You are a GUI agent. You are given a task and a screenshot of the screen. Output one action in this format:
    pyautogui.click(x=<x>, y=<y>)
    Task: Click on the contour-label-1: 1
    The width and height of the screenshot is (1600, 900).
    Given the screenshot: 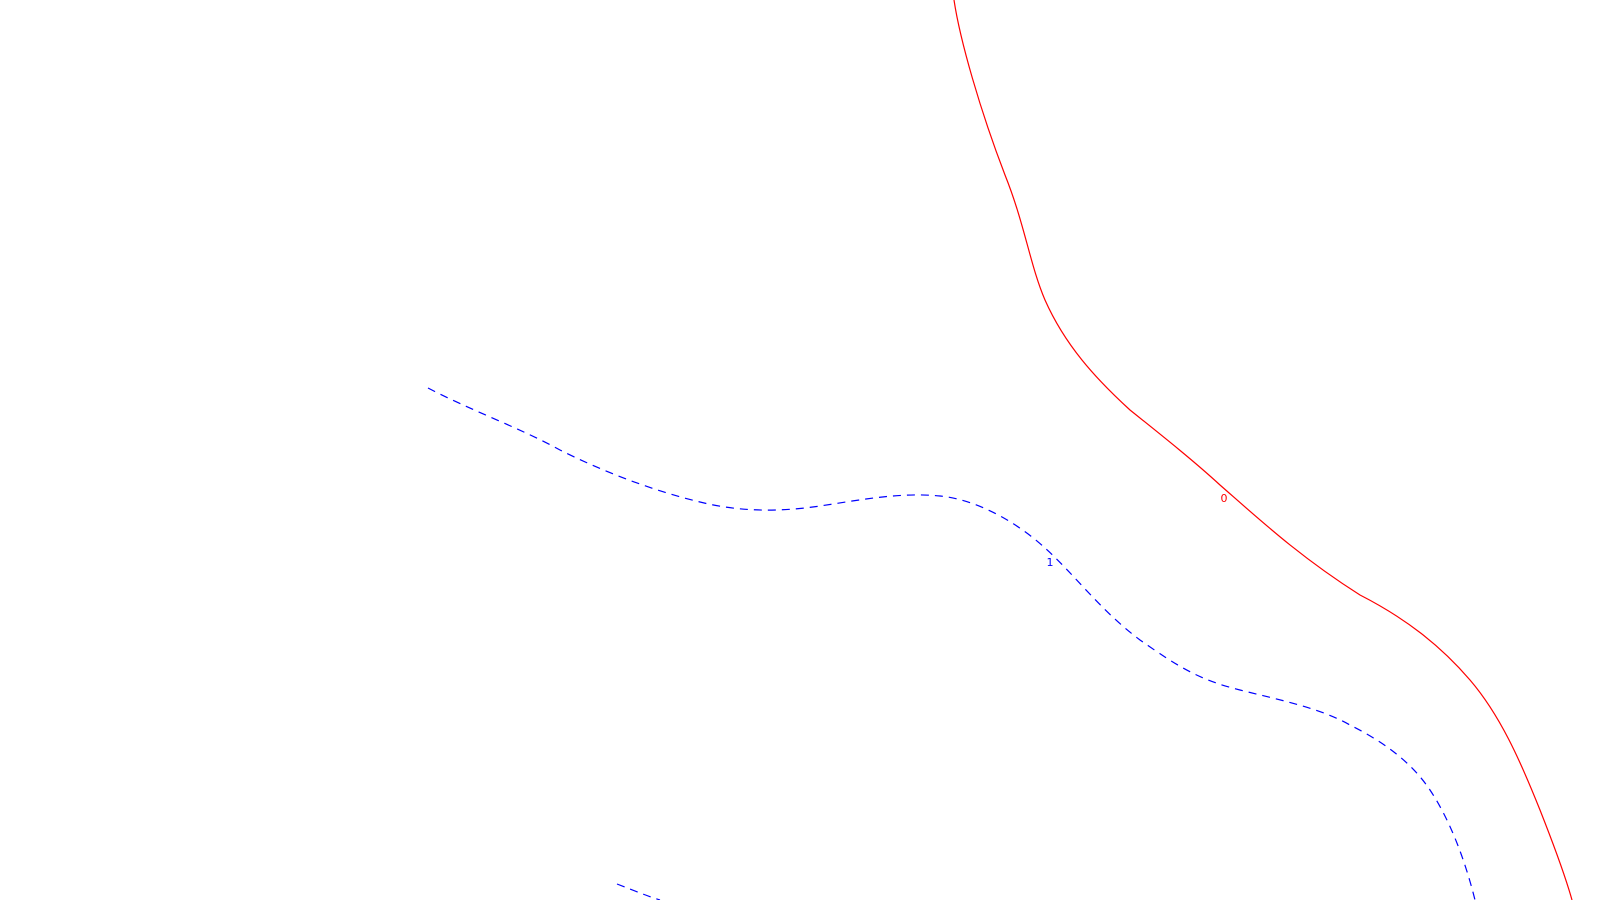 What is the action you would take?
    pyautogui.click(x=1050, y=562)
    